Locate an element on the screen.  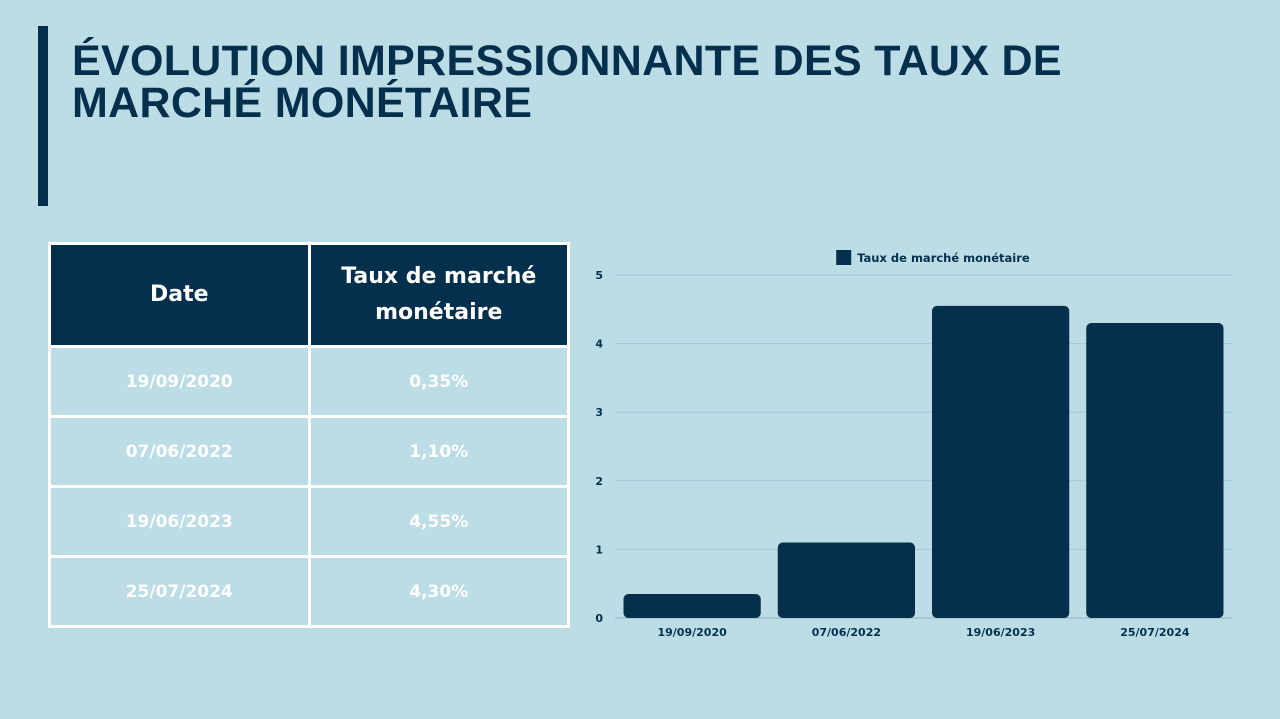
y-tick-label: 5 is located at coordinates (599, 275).